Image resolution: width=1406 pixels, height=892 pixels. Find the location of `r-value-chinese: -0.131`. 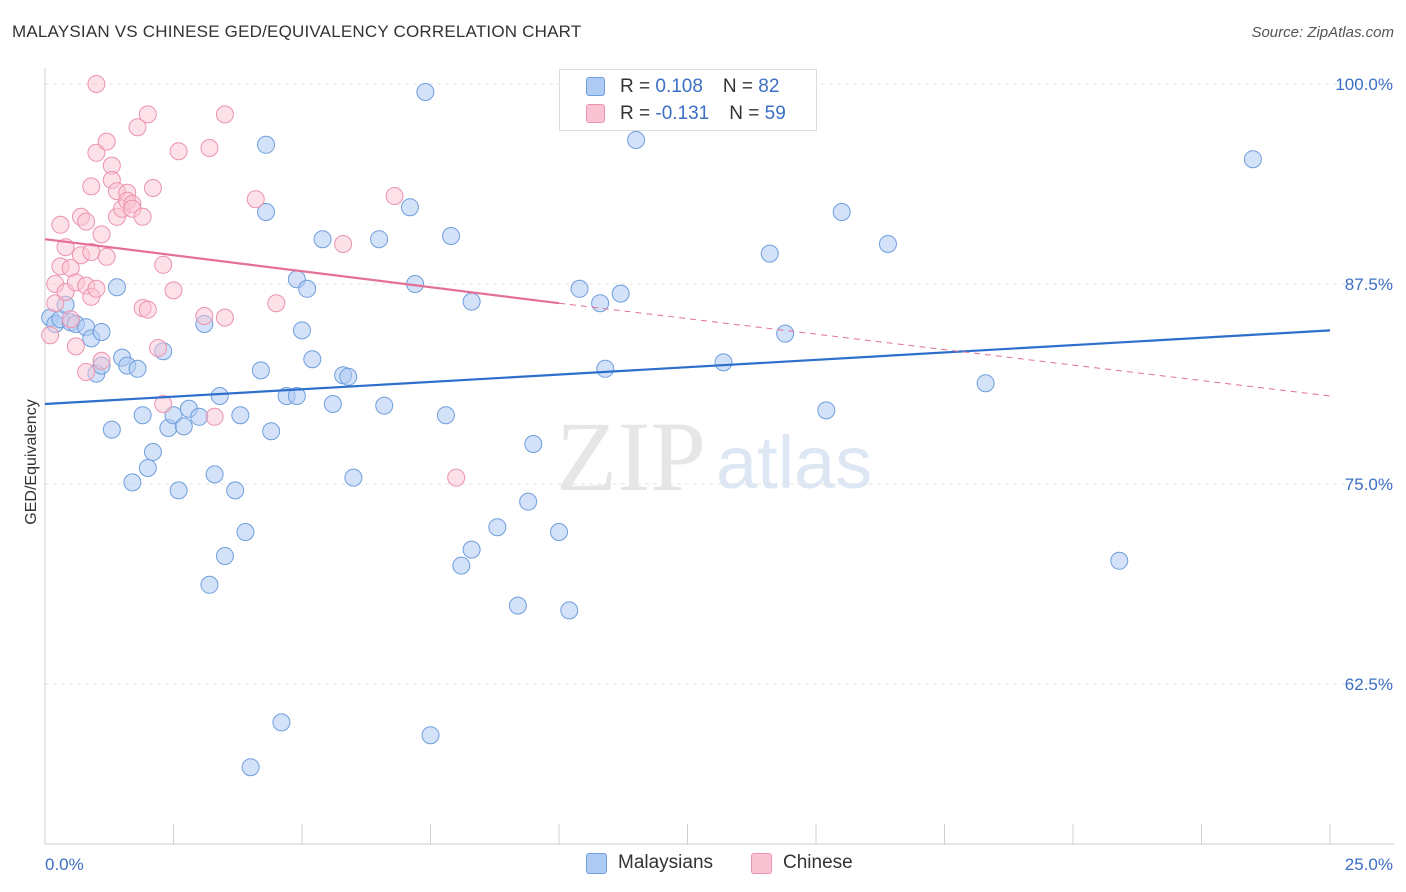

r-value-chinese: -0.131 is located at coordinates (682, 113).